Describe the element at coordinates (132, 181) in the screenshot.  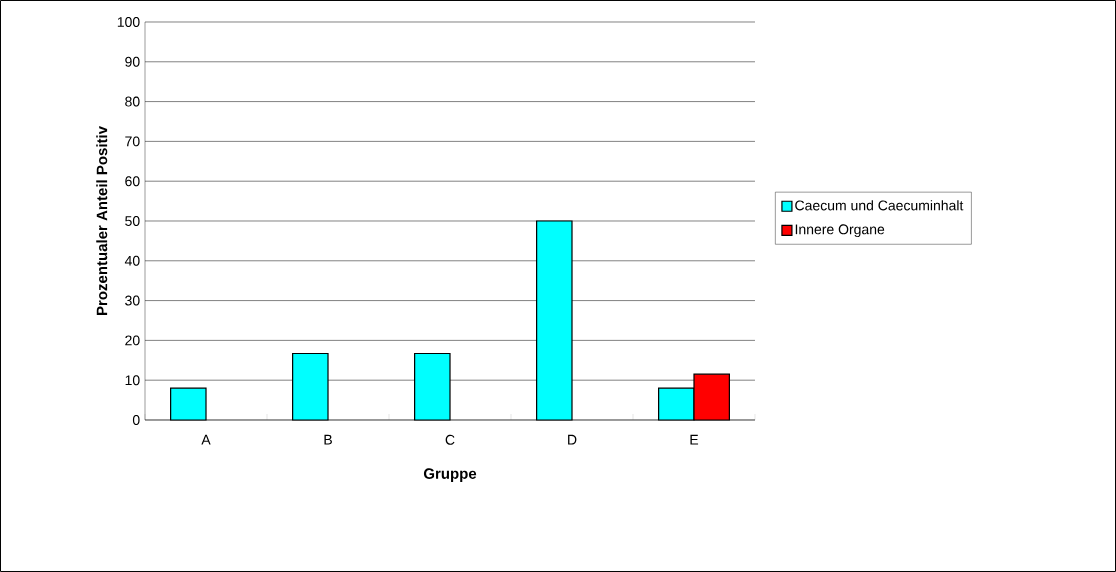
I see `y-tick-label: 60` at that location.